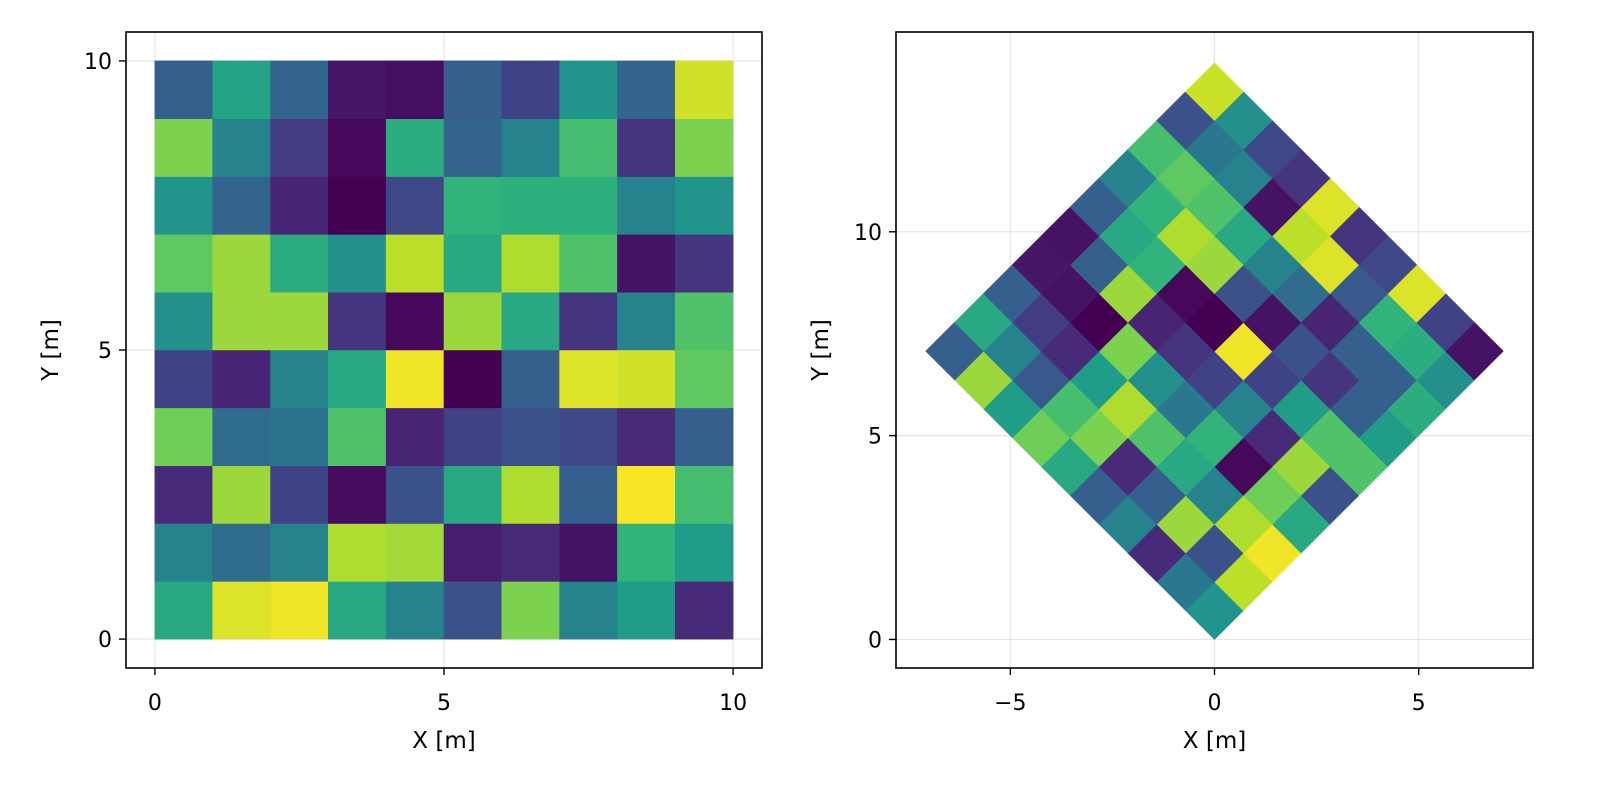 Image resolution: width=1600 pixels, height=800 pixels. What do you see at coordinates (733, 703) in the screenshot?
I see `x-tick-label: 10` at bounding box center [733, 703].